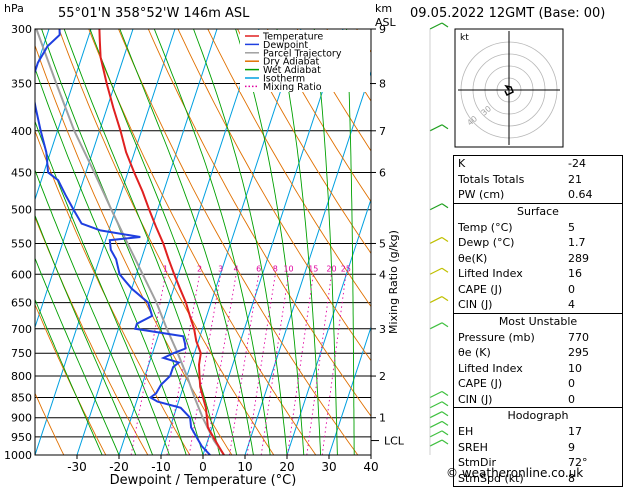  What do you see at coordinates (466, 431) in the screenshot?
I see `hodograph-label: EH` at bounding box center [466, 431].